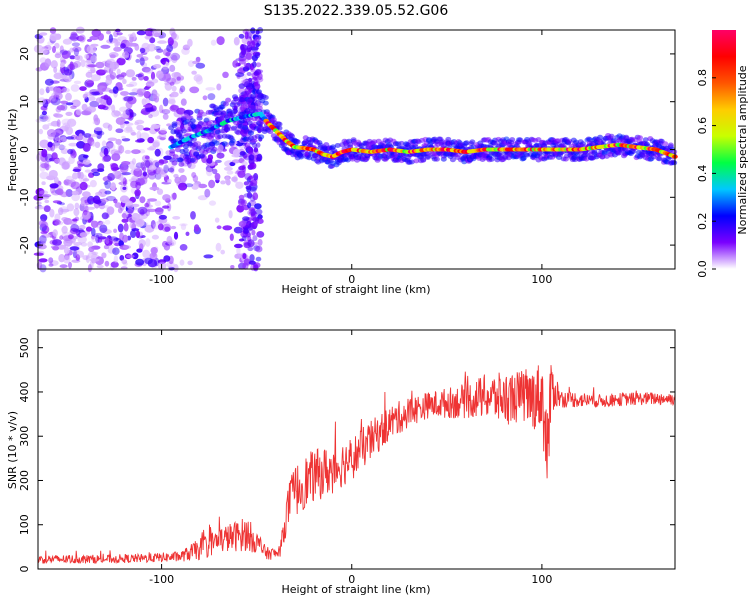 This screenshot has height=600, width=750. I want to click on y-tick-label: -20, so click(24, 245).